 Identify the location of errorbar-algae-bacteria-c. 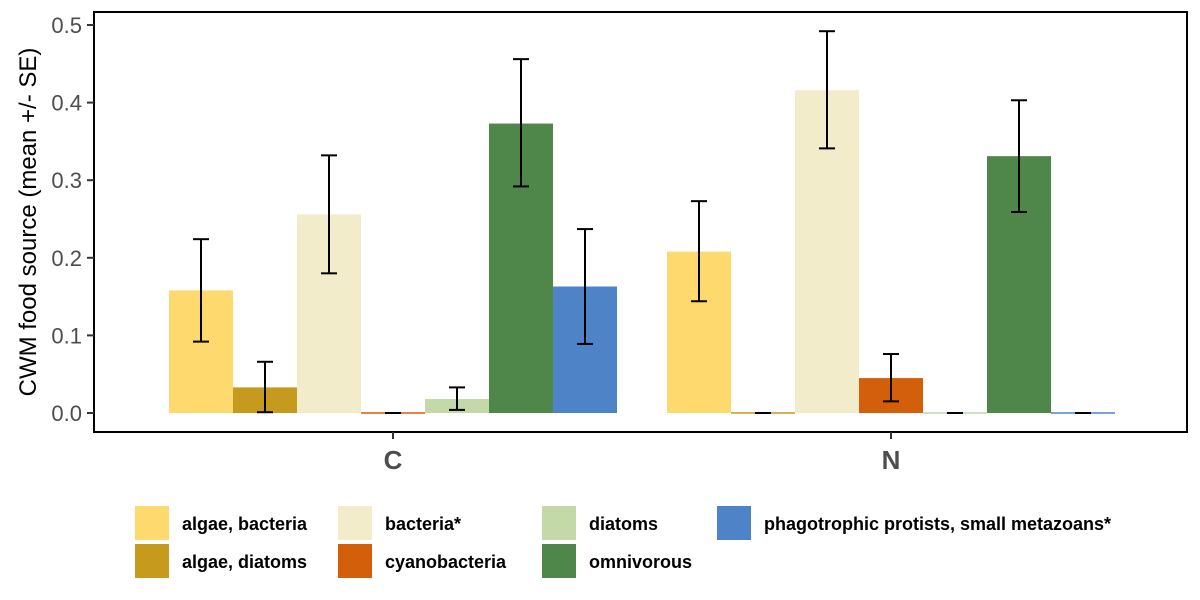
(201, 290).